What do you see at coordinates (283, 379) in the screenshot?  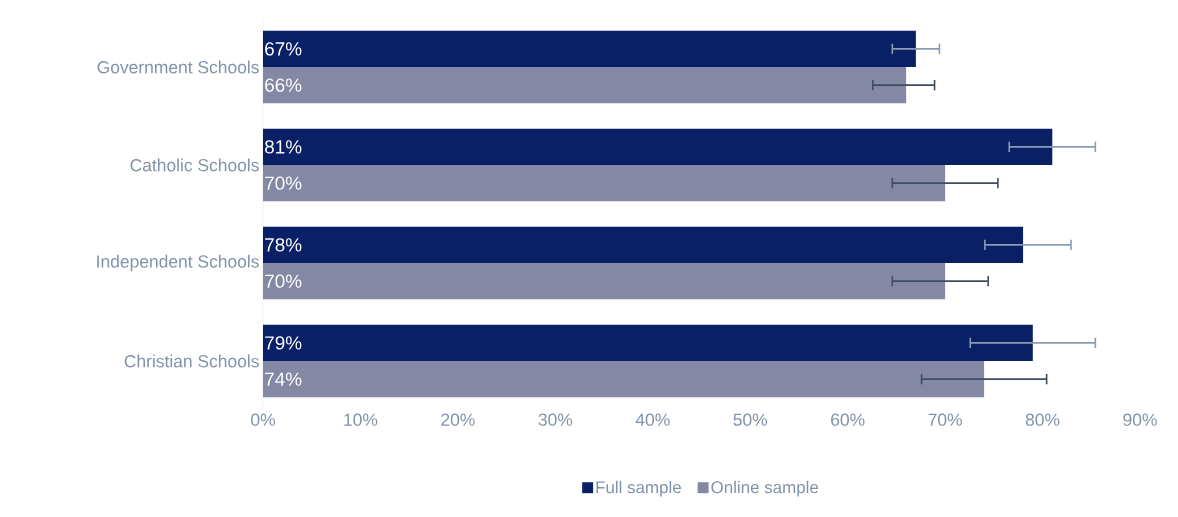 I see `data-label: 74%` at bounding box center [283, 379].